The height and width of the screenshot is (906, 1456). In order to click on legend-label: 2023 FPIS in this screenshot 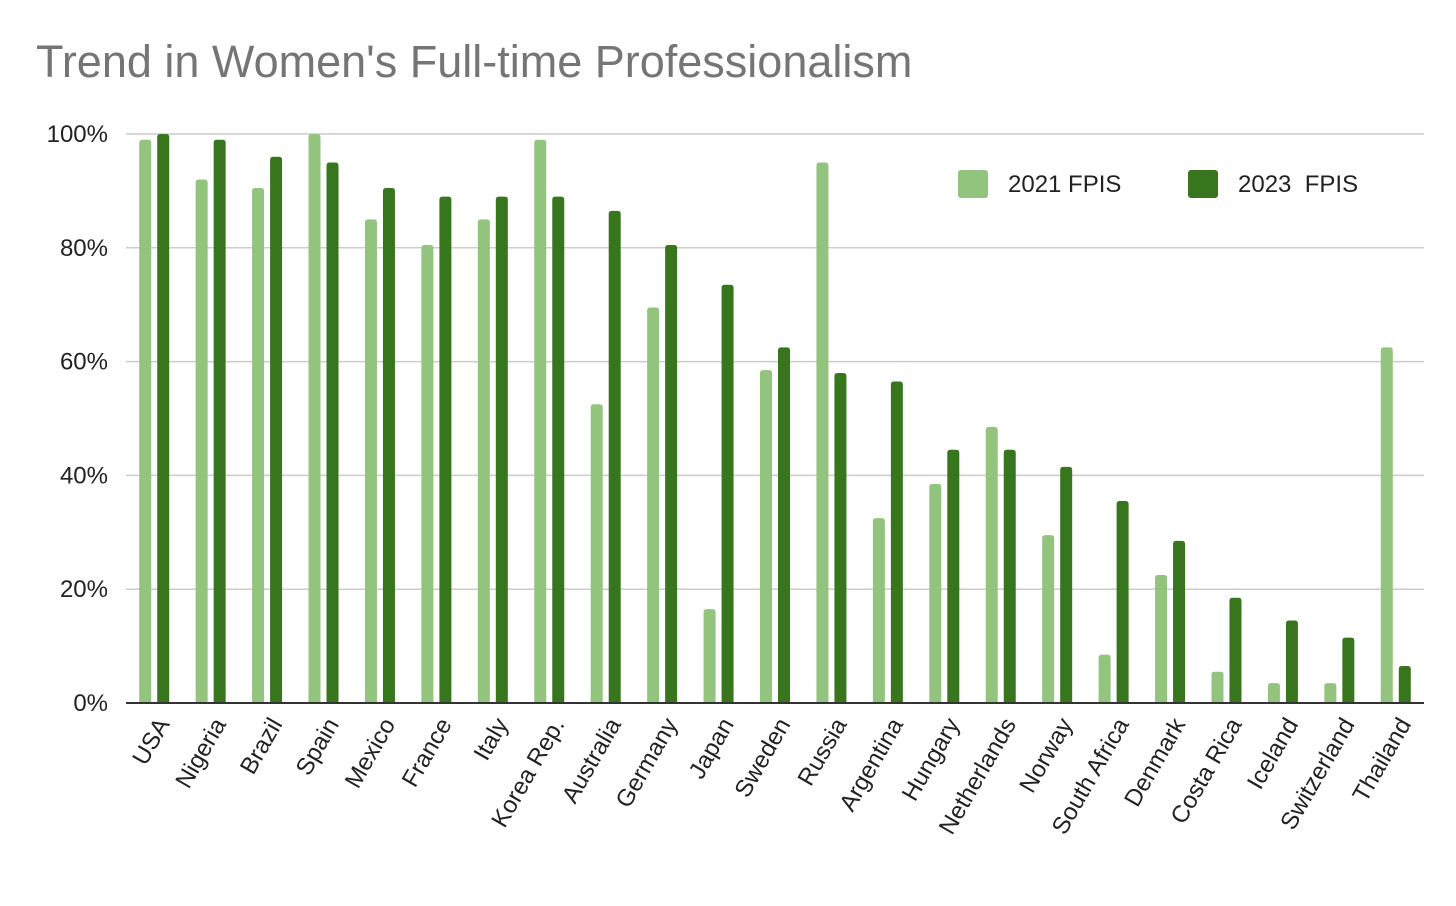, I will do `click(1298, 184)`.